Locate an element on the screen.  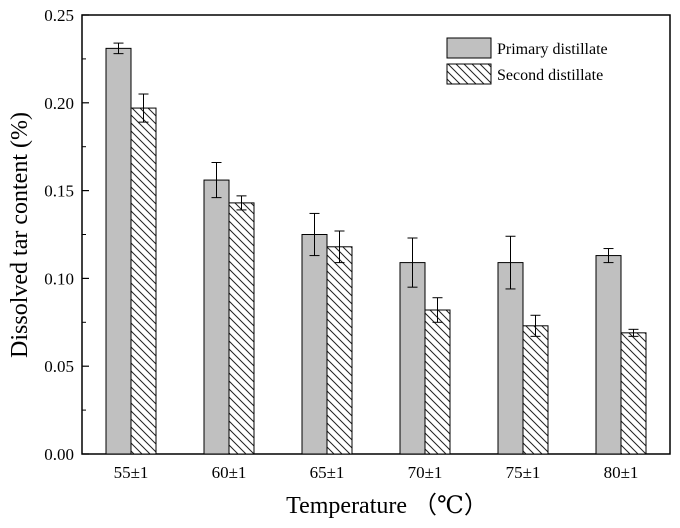
legend-label-second: Second distillate is located at coordinates (550, 75).